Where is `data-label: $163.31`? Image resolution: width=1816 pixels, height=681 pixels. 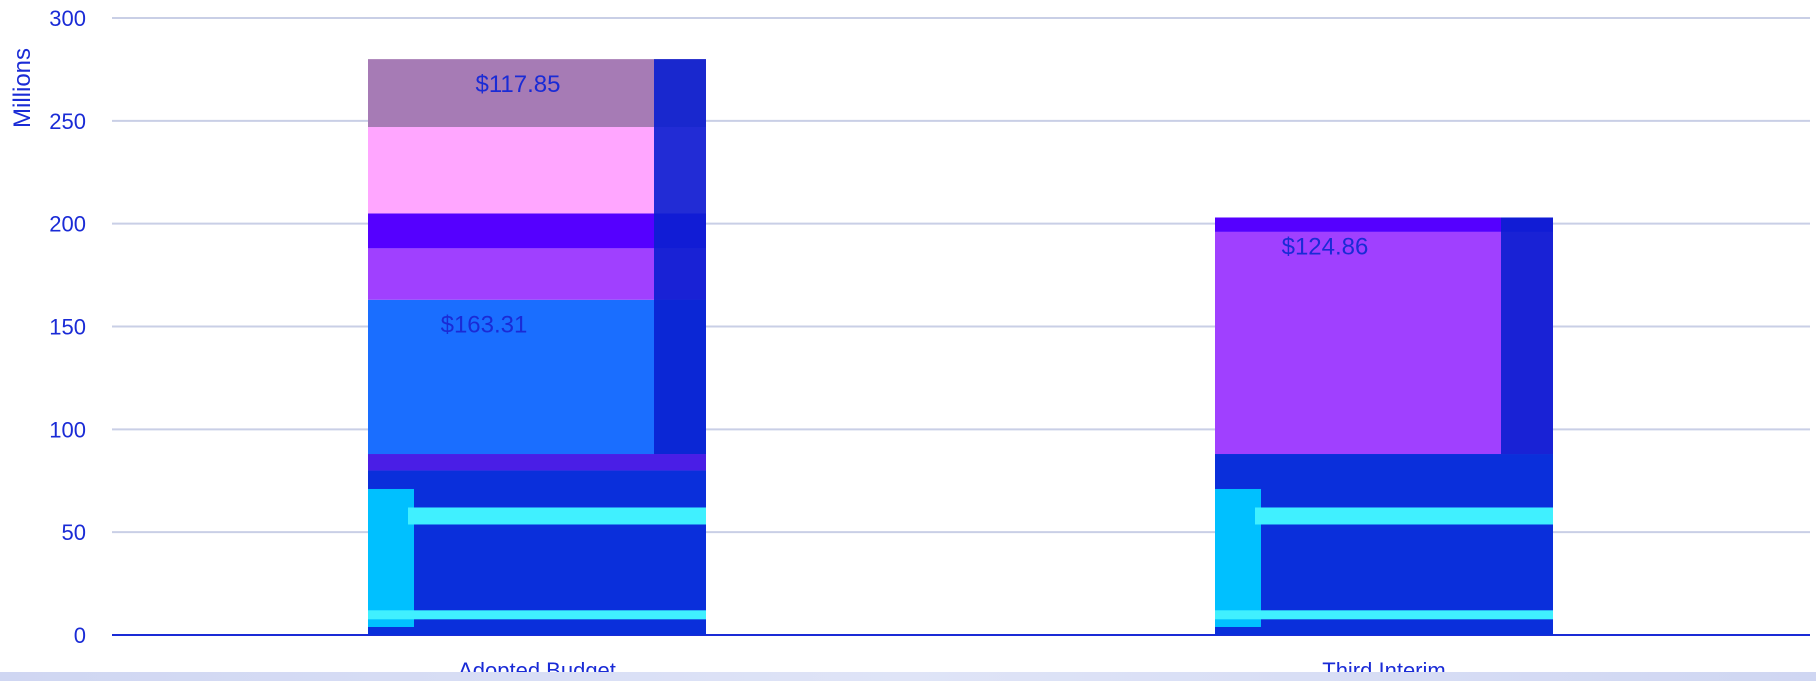
data-label: $163.31 is located at coordinates (484, 324).